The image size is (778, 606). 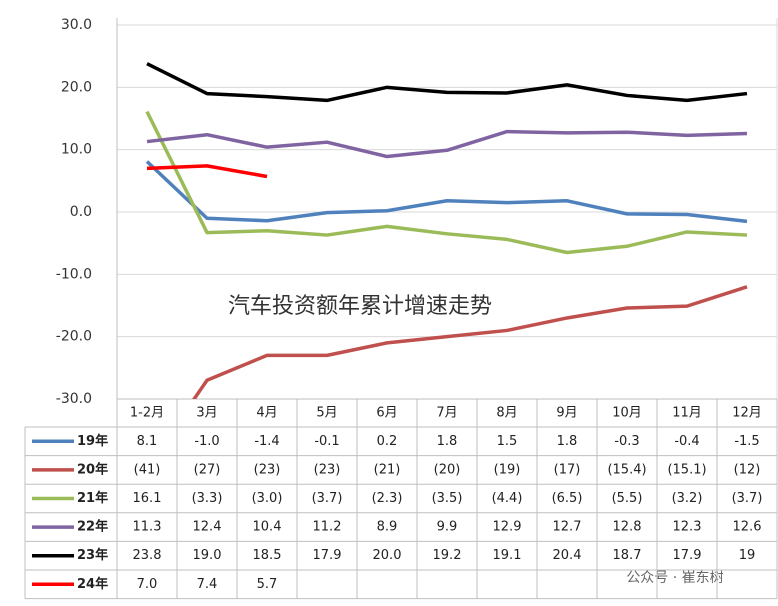 What do you see at coordinates (206, 413) in the screenshot?
I see `x-tick-label: 3月` at bounding box center [206, 413].